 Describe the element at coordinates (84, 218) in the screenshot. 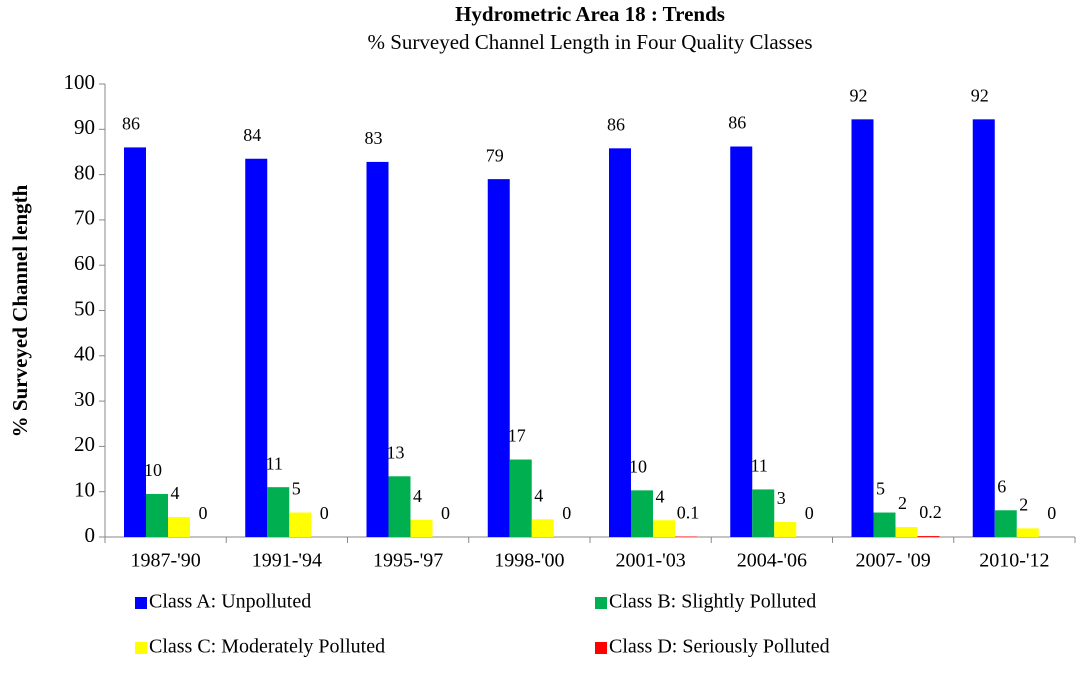

I see `y-tick-label: 70` at that location.